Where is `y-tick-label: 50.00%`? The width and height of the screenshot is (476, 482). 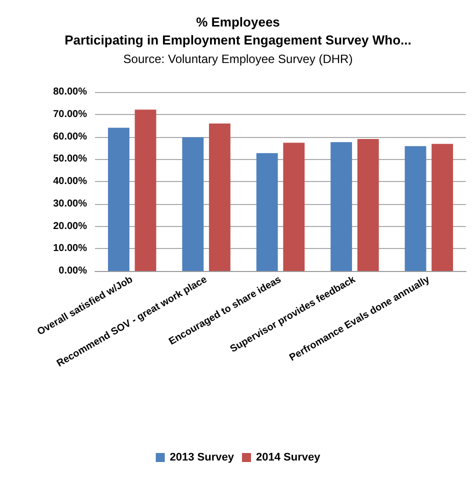 y-tick-label: 50.00% is located at coordinates (70, 159).